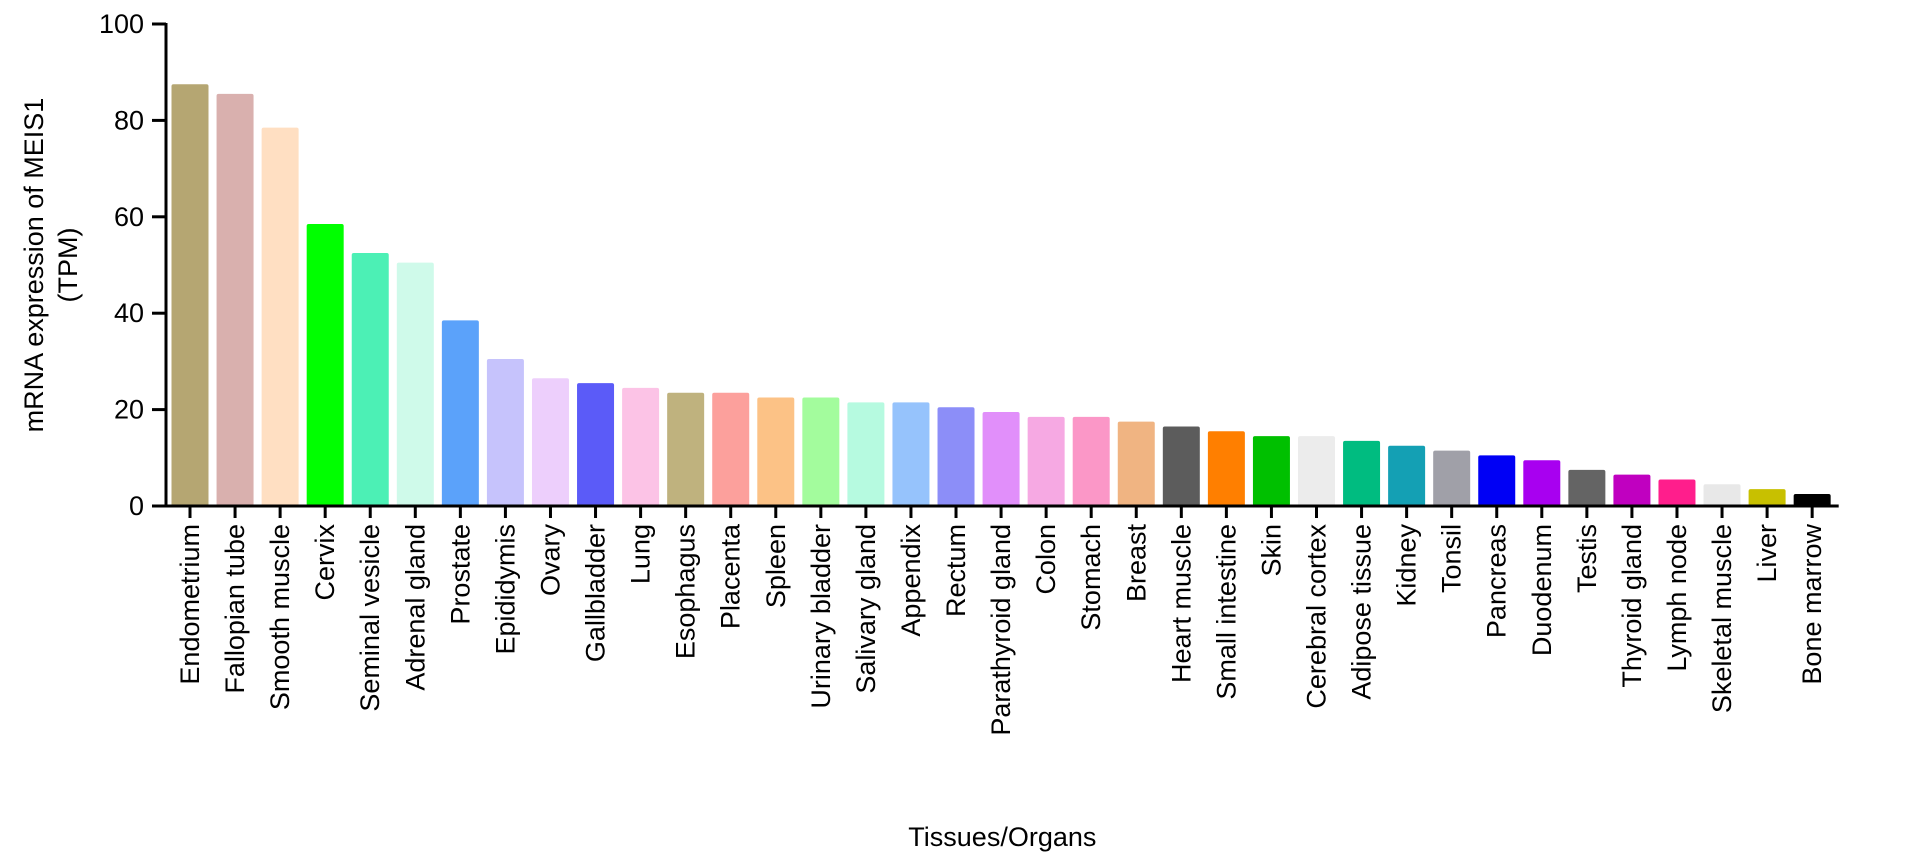  Describe the element at coordinates (911, 580) in the screenshot. I see `x-category-label: Appendix` at that location.